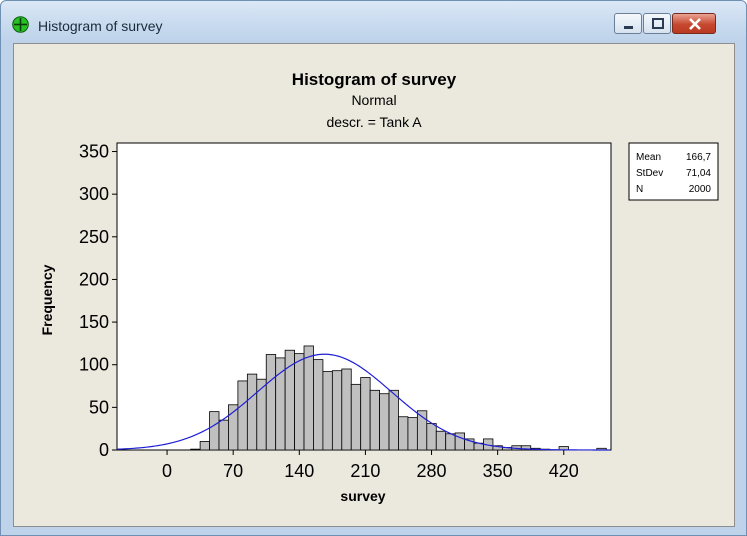  I want to click on close-icon, so click(695, 24).